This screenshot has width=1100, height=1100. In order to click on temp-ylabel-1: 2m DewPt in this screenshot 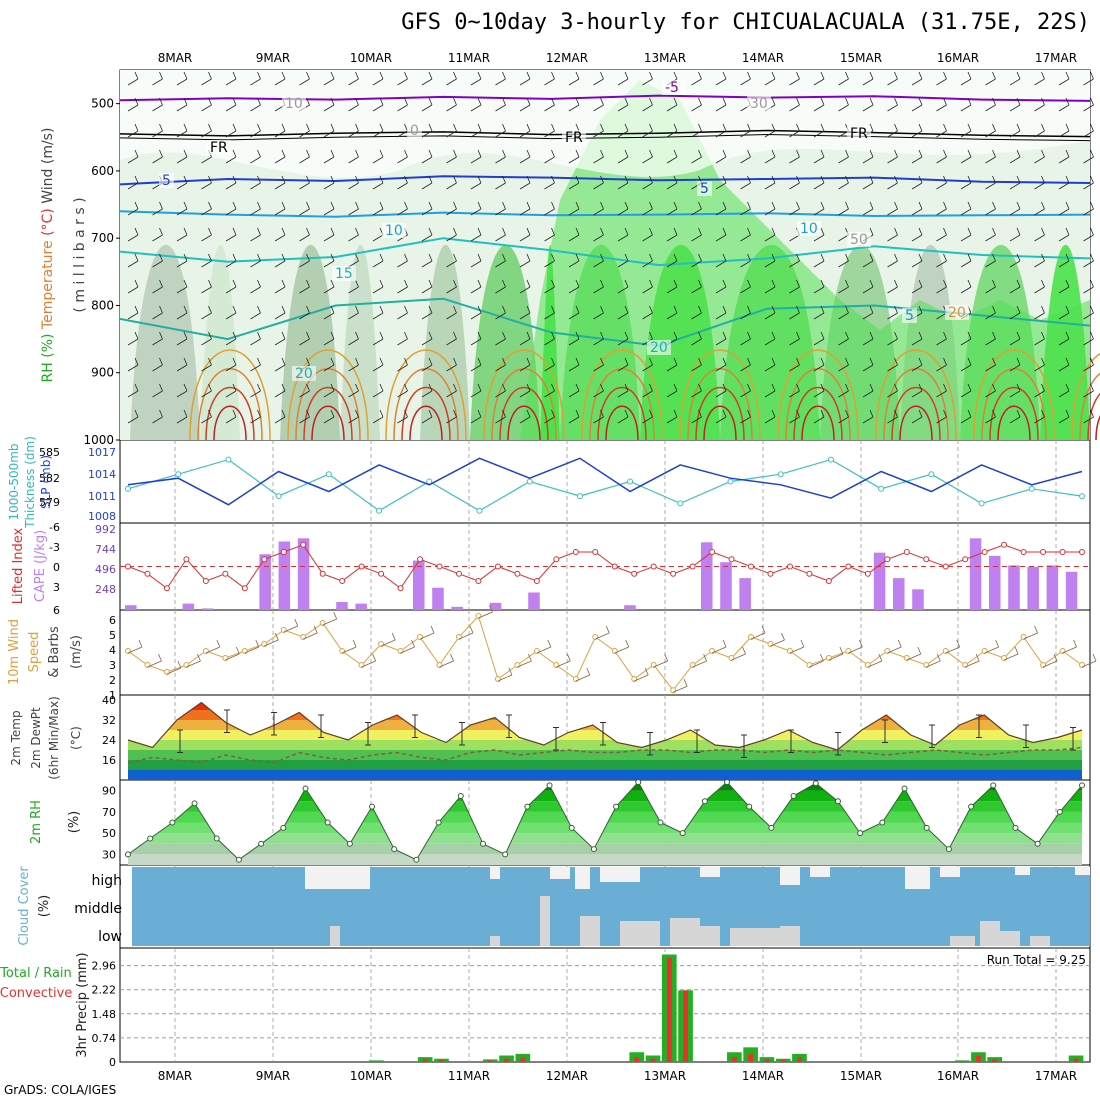, I will do `click(36, 738)`.